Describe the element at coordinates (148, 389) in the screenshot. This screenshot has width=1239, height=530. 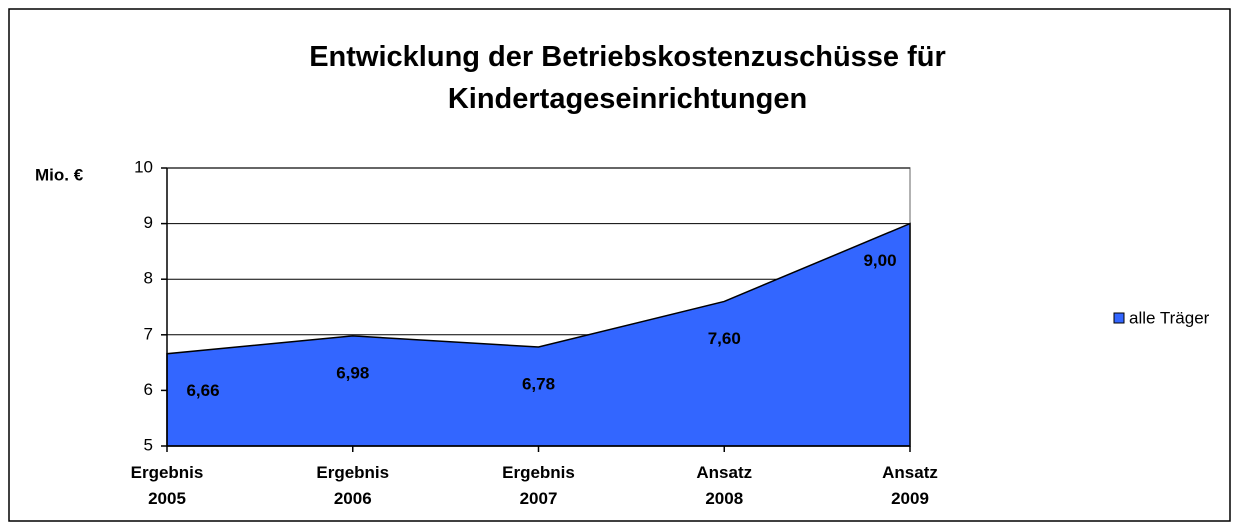
I see `y-tick-label: 6` at that location.